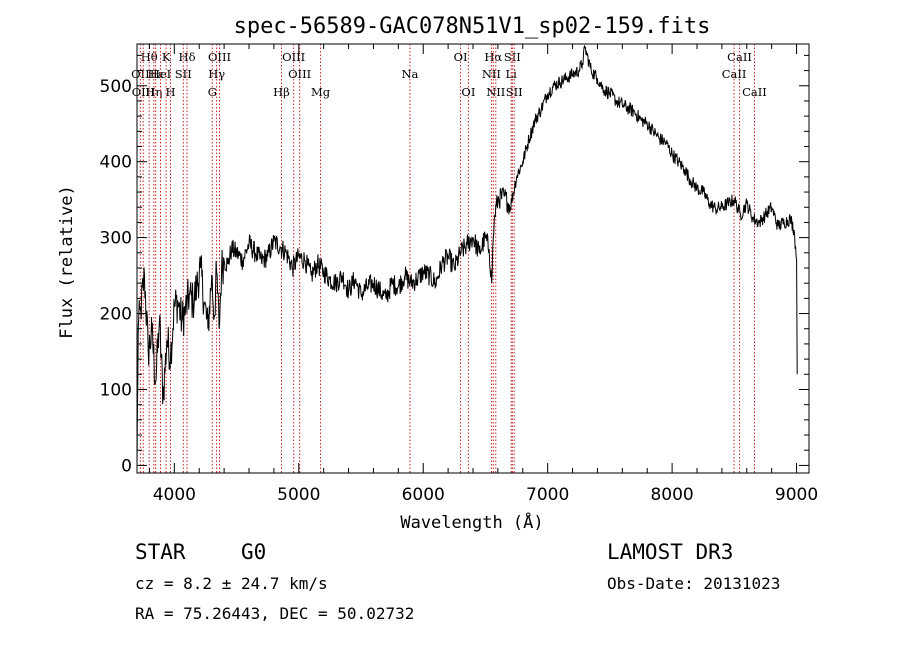 The height and width of the screenshot is (649, 900). Describe the element at coordinates (126, 466) in the screenshot. I see `y-tick-label: 0` at that location.